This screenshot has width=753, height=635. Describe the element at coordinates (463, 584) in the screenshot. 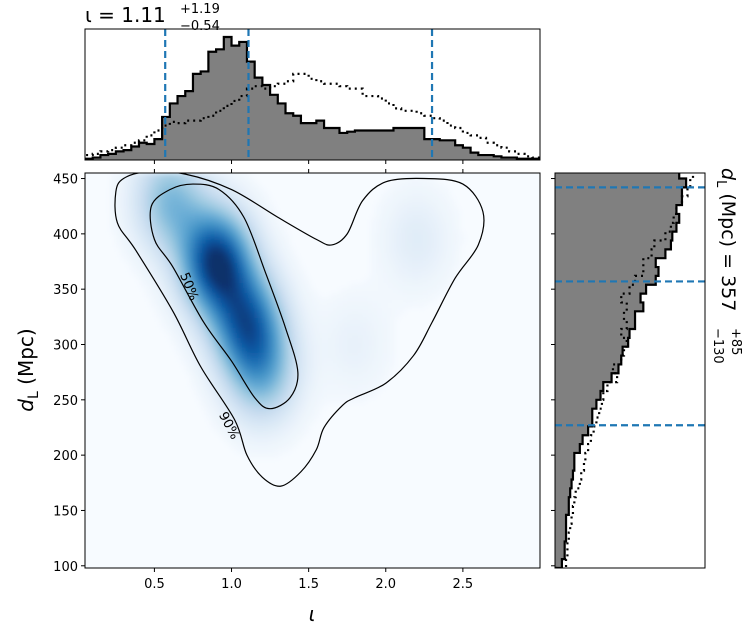

I see `x-tick-label: 2.5` at that location.